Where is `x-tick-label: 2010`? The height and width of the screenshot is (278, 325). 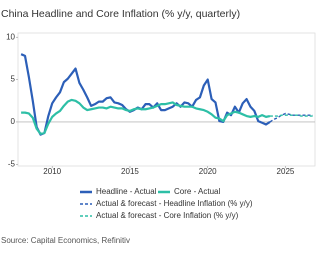 x-tick-label: 2010 is located at coordinates (52, 171).